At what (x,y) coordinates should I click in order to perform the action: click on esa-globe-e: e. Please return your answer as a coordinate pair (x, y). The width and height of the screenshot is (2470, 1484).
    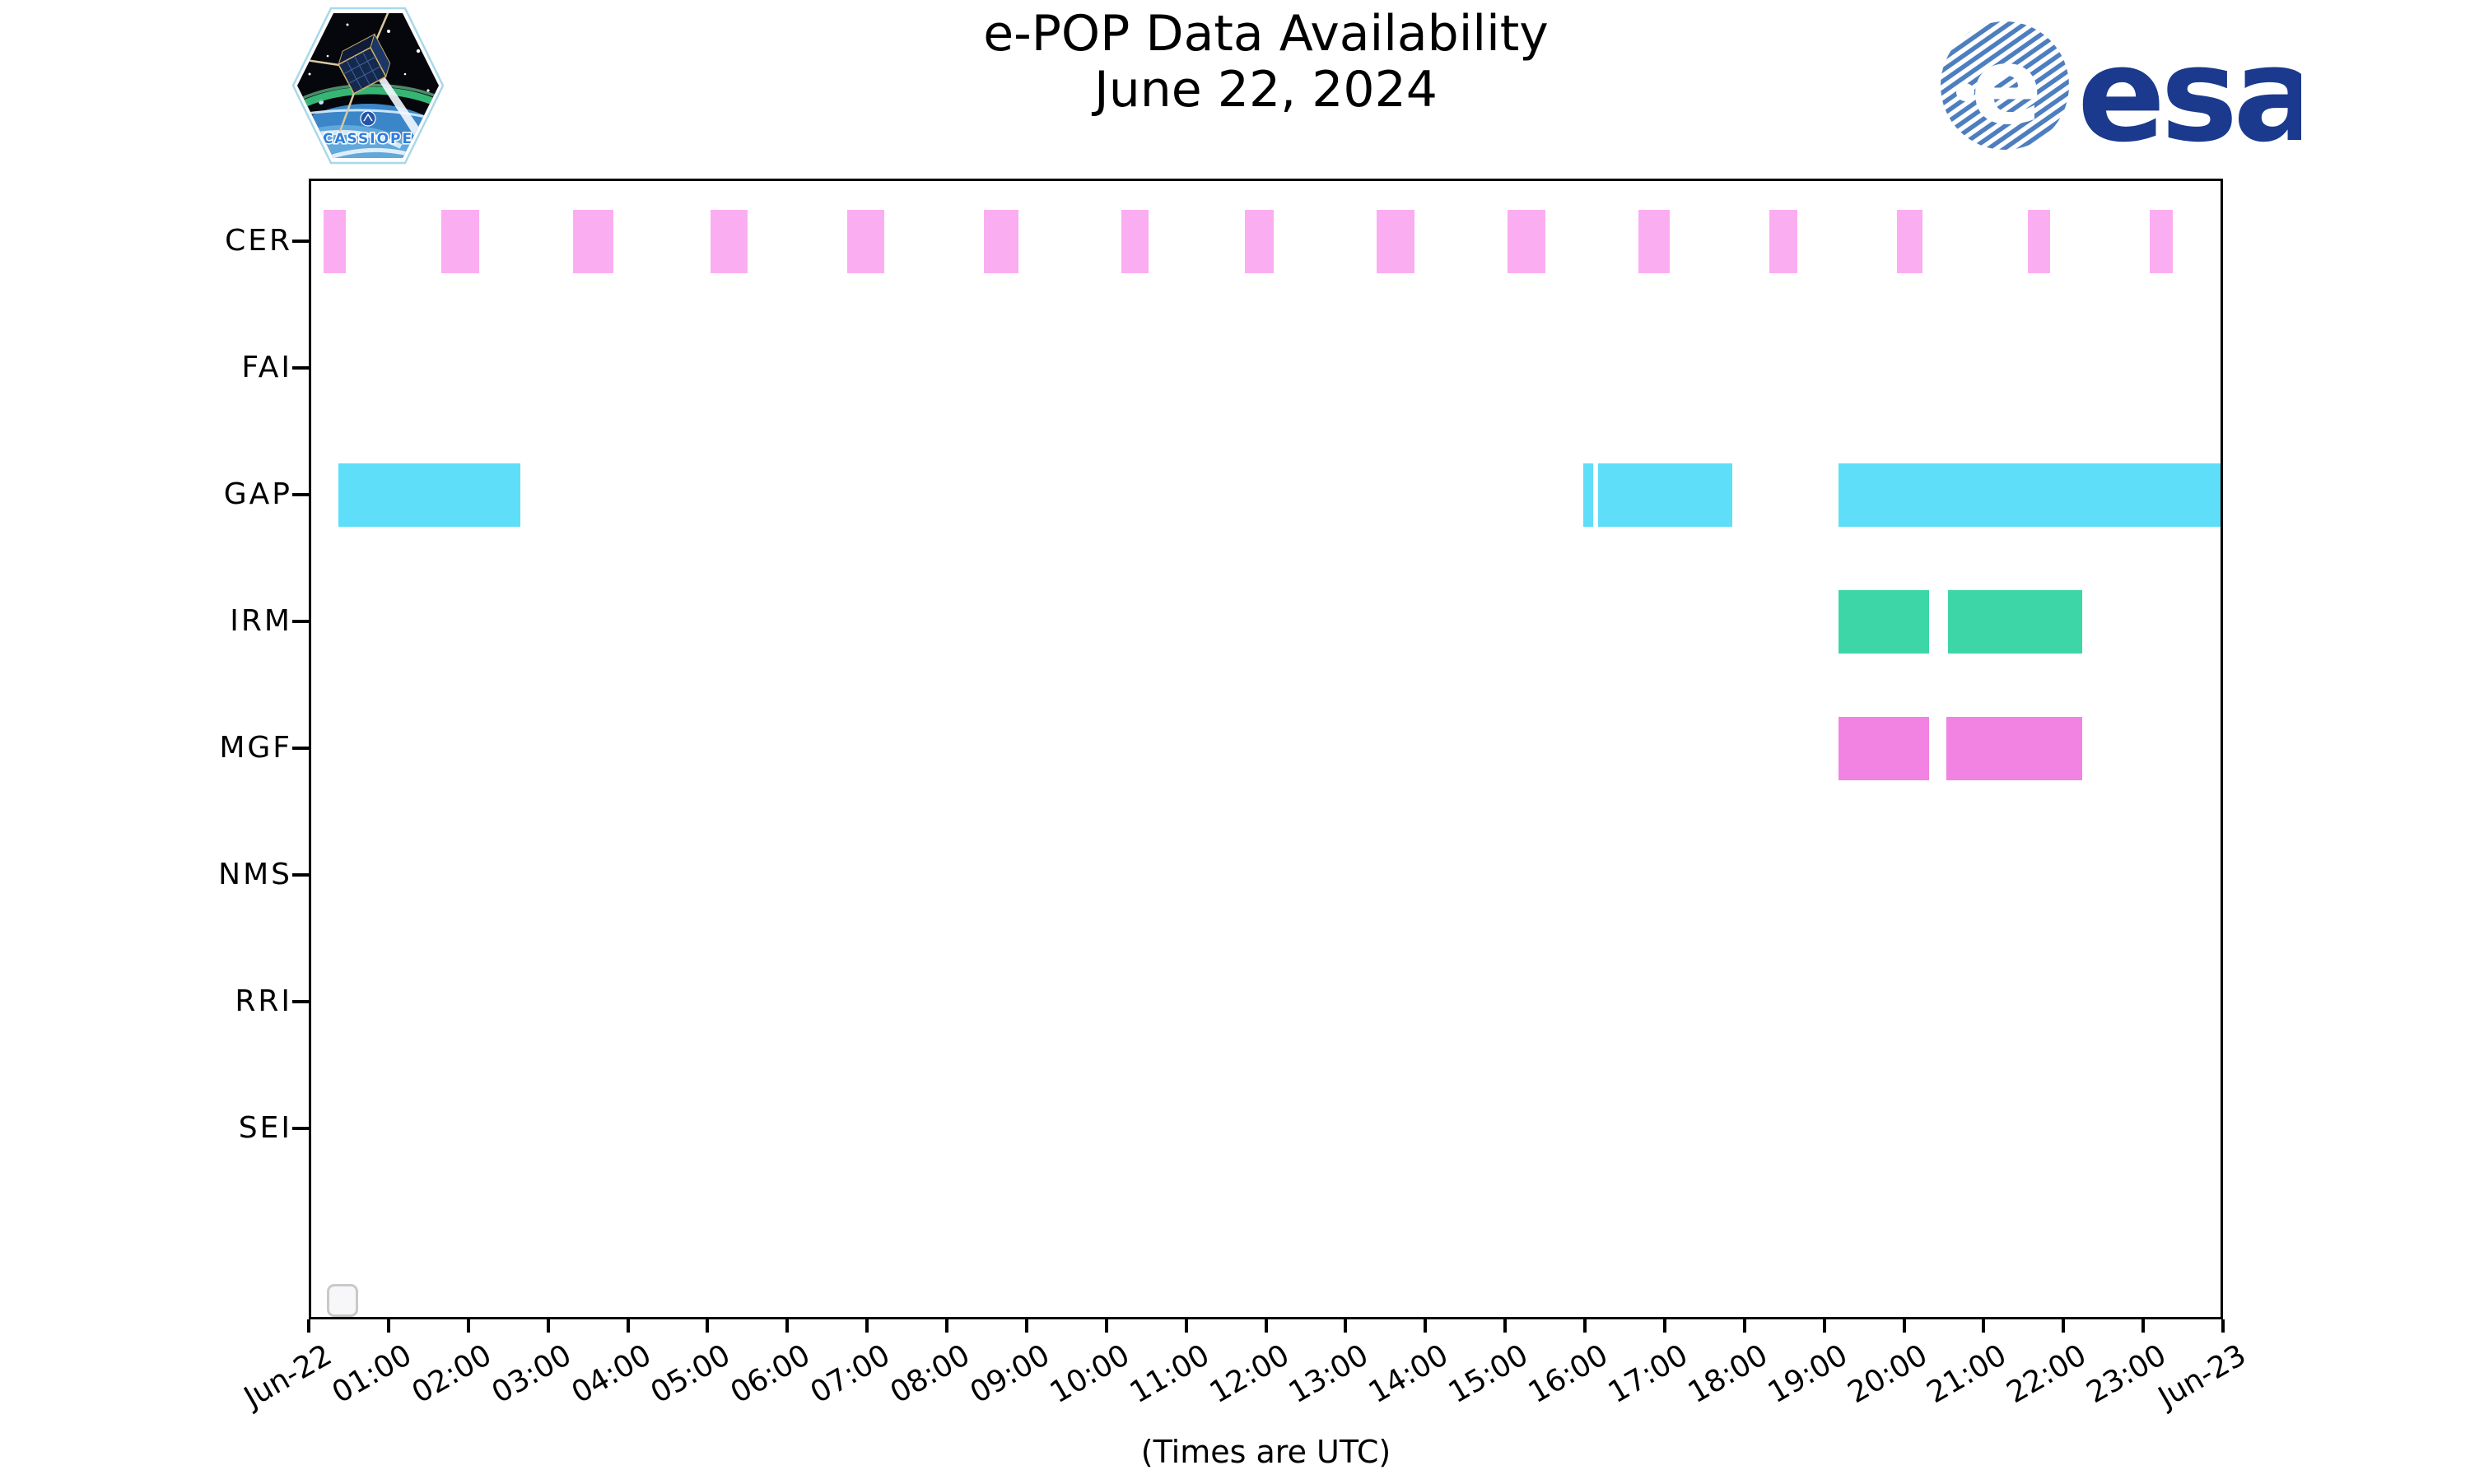
    Looking at the image, I should click on (2007, 87).